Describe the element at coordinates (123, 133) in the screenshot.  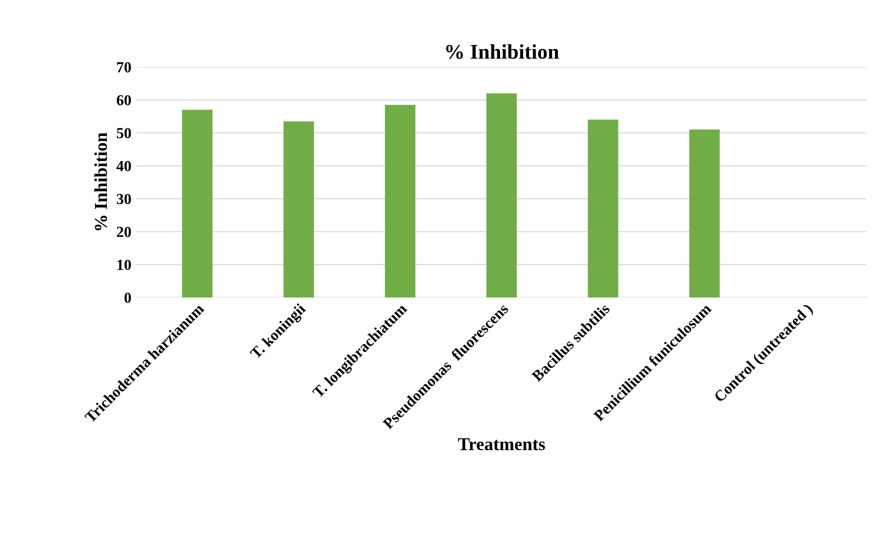
I see `y-tick-label: 50` at that location.